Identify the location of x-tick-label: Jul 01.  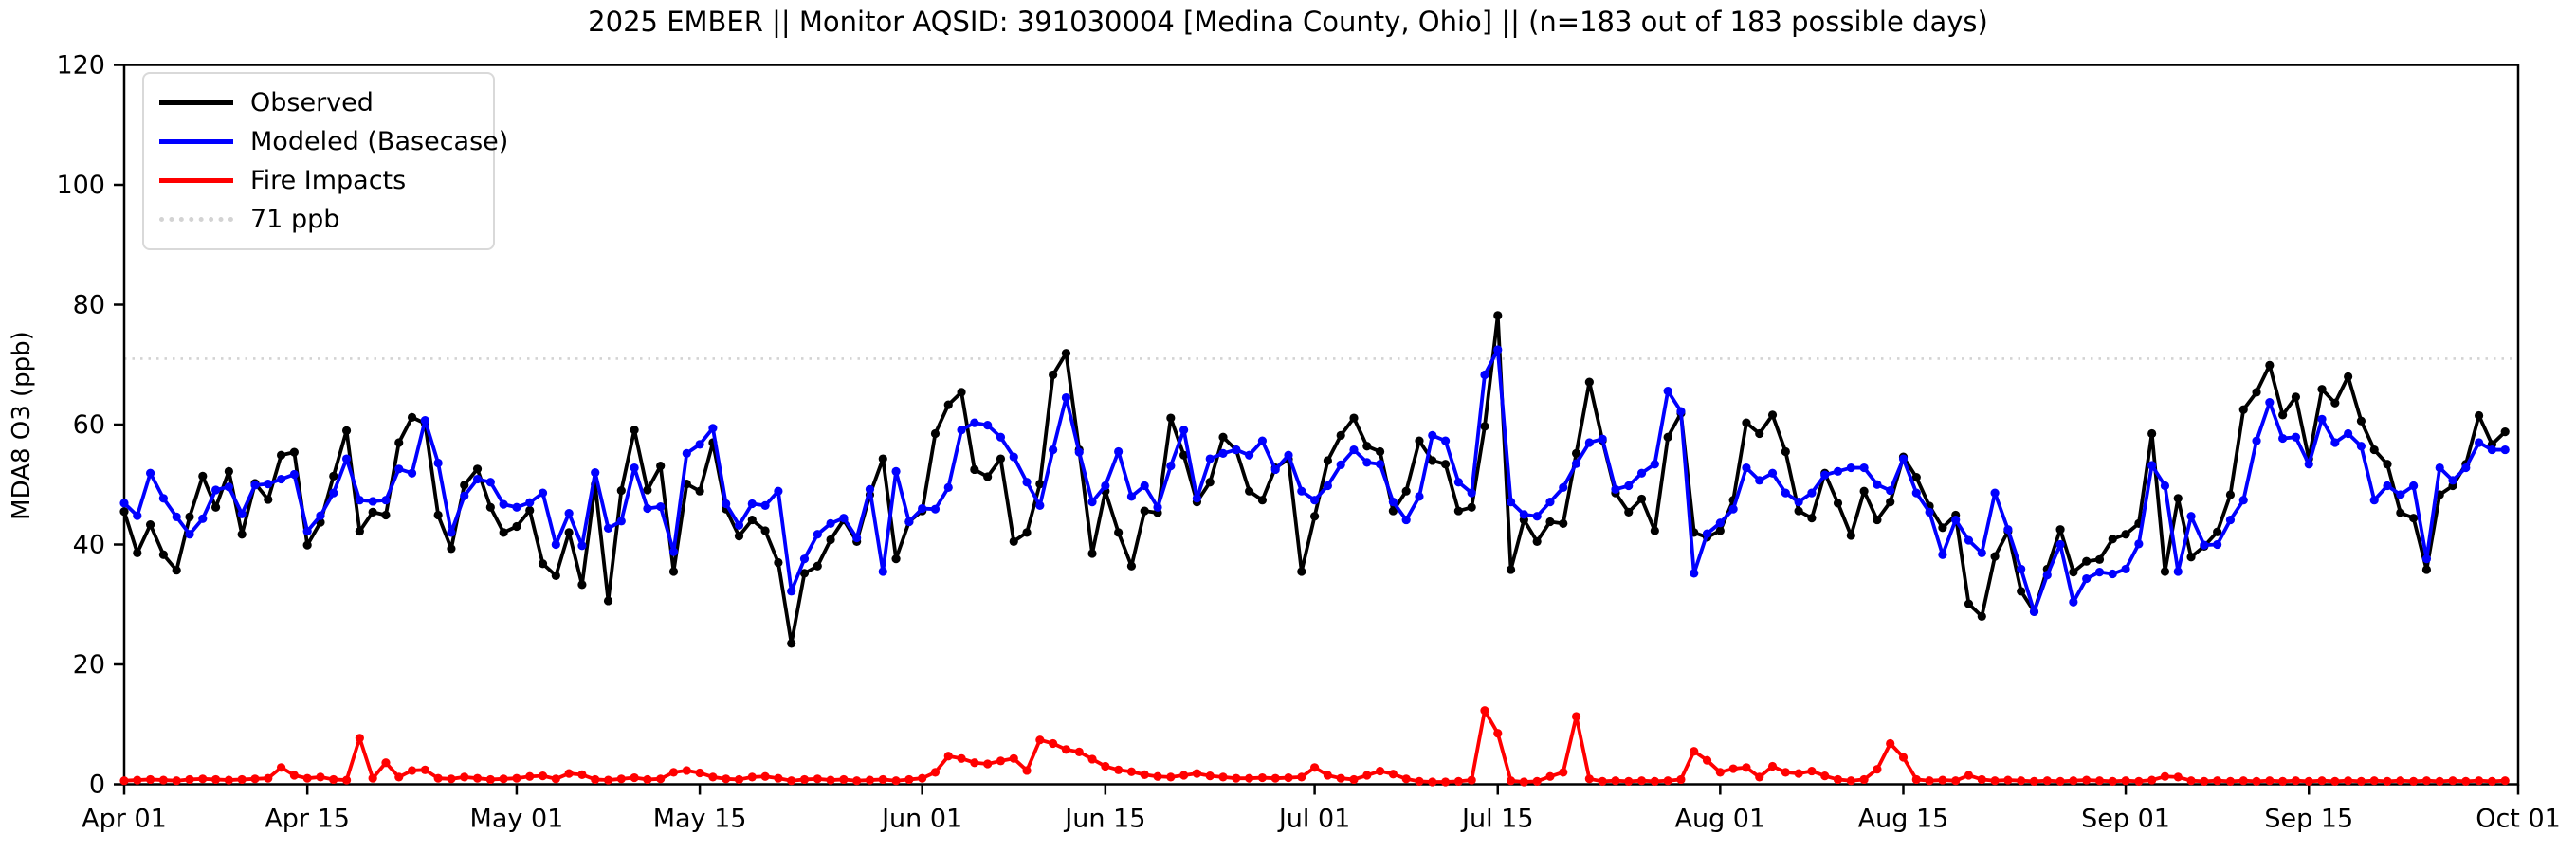
(1314, 819).